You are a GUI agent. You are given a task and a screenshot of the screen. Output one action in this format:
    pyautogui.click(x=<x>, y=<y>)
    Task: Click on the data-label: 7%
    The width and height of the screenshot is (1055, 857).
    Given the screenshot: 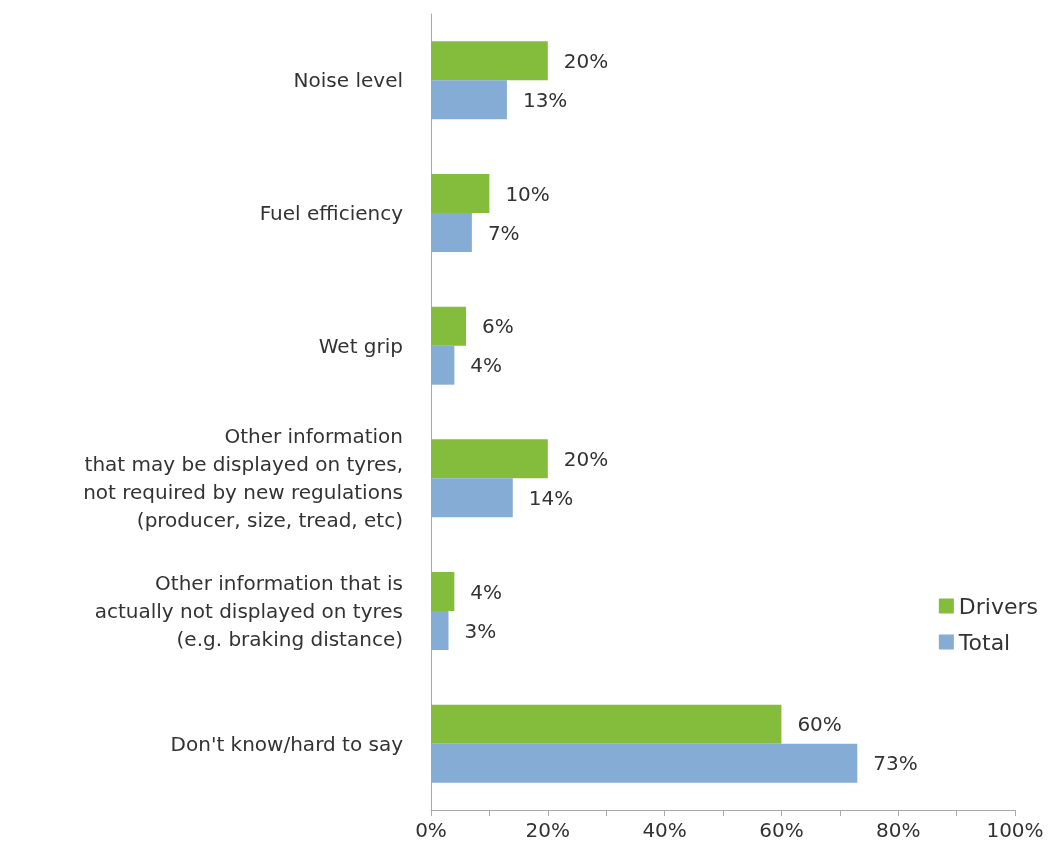 What is the action you would take?
    pyautogui.click(x=503, y=232)
    